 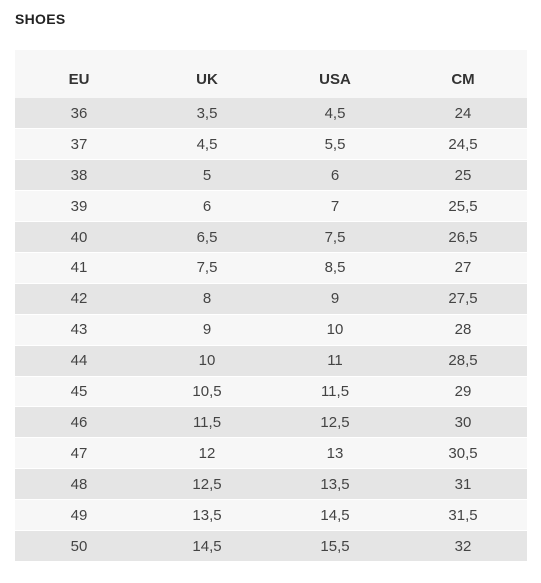 What do you see at coordinates (207, 144) in the screenshot?
I see `table-cell-uk: 4,5` at bounding box center [207, 144].